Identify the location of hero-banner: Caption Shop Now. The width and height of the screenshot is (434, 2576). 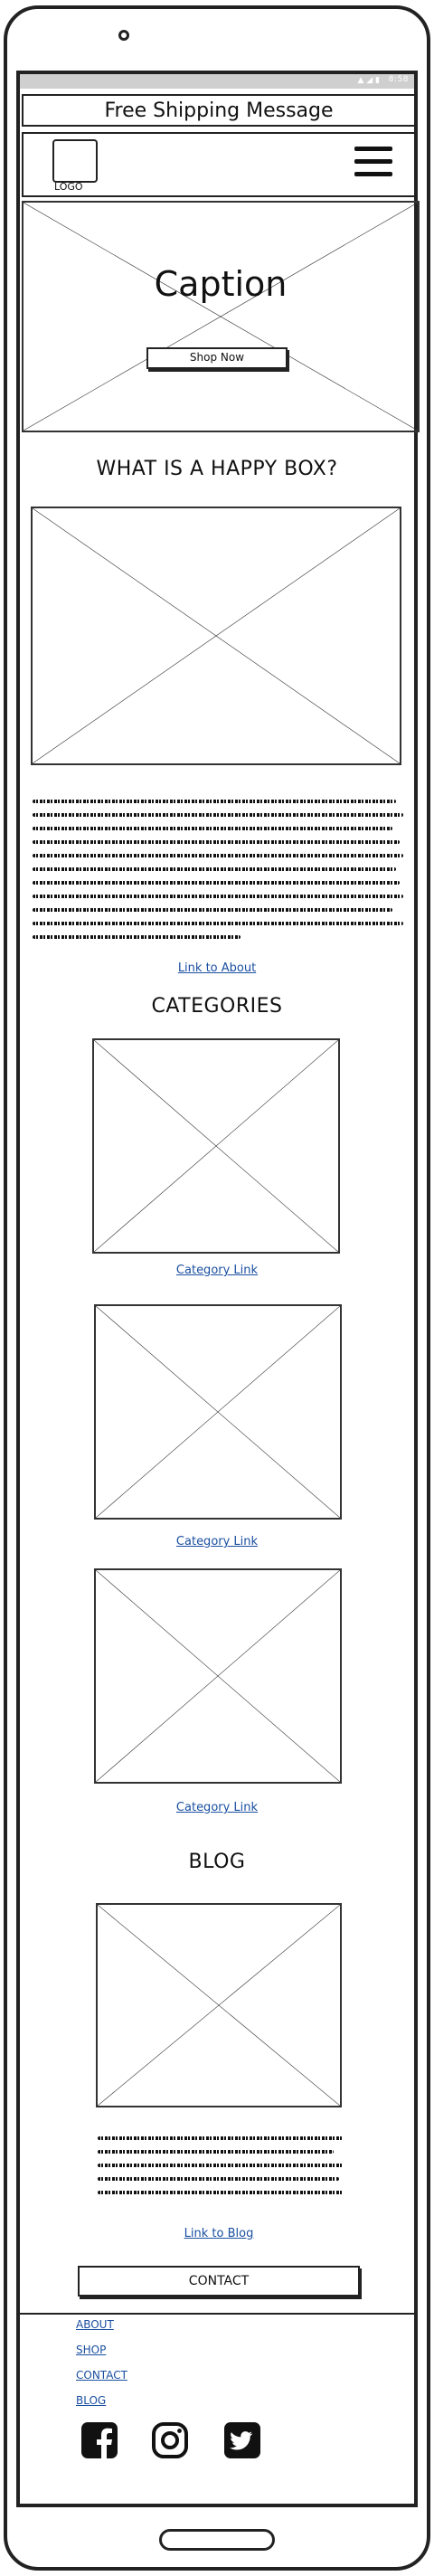
(221, 316).